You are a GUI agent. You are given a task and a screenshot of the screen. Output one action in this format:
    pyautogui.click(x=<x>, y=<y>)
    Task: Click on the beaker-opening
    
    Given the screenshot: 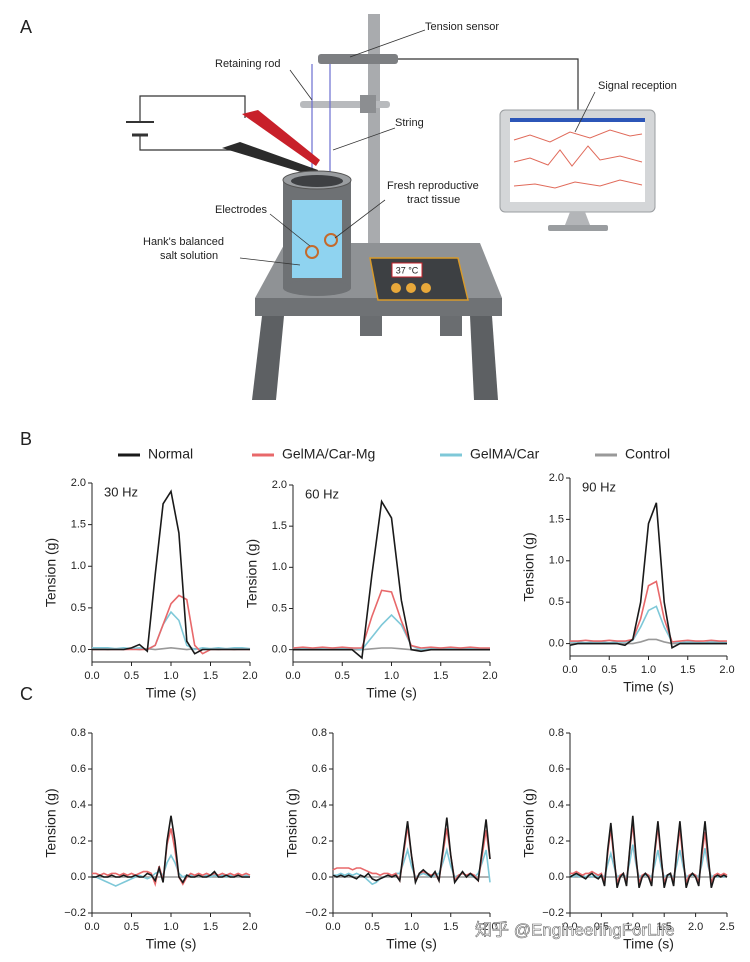 What is the action you would take?
    pyautogui.click(x=317, y=181)
    